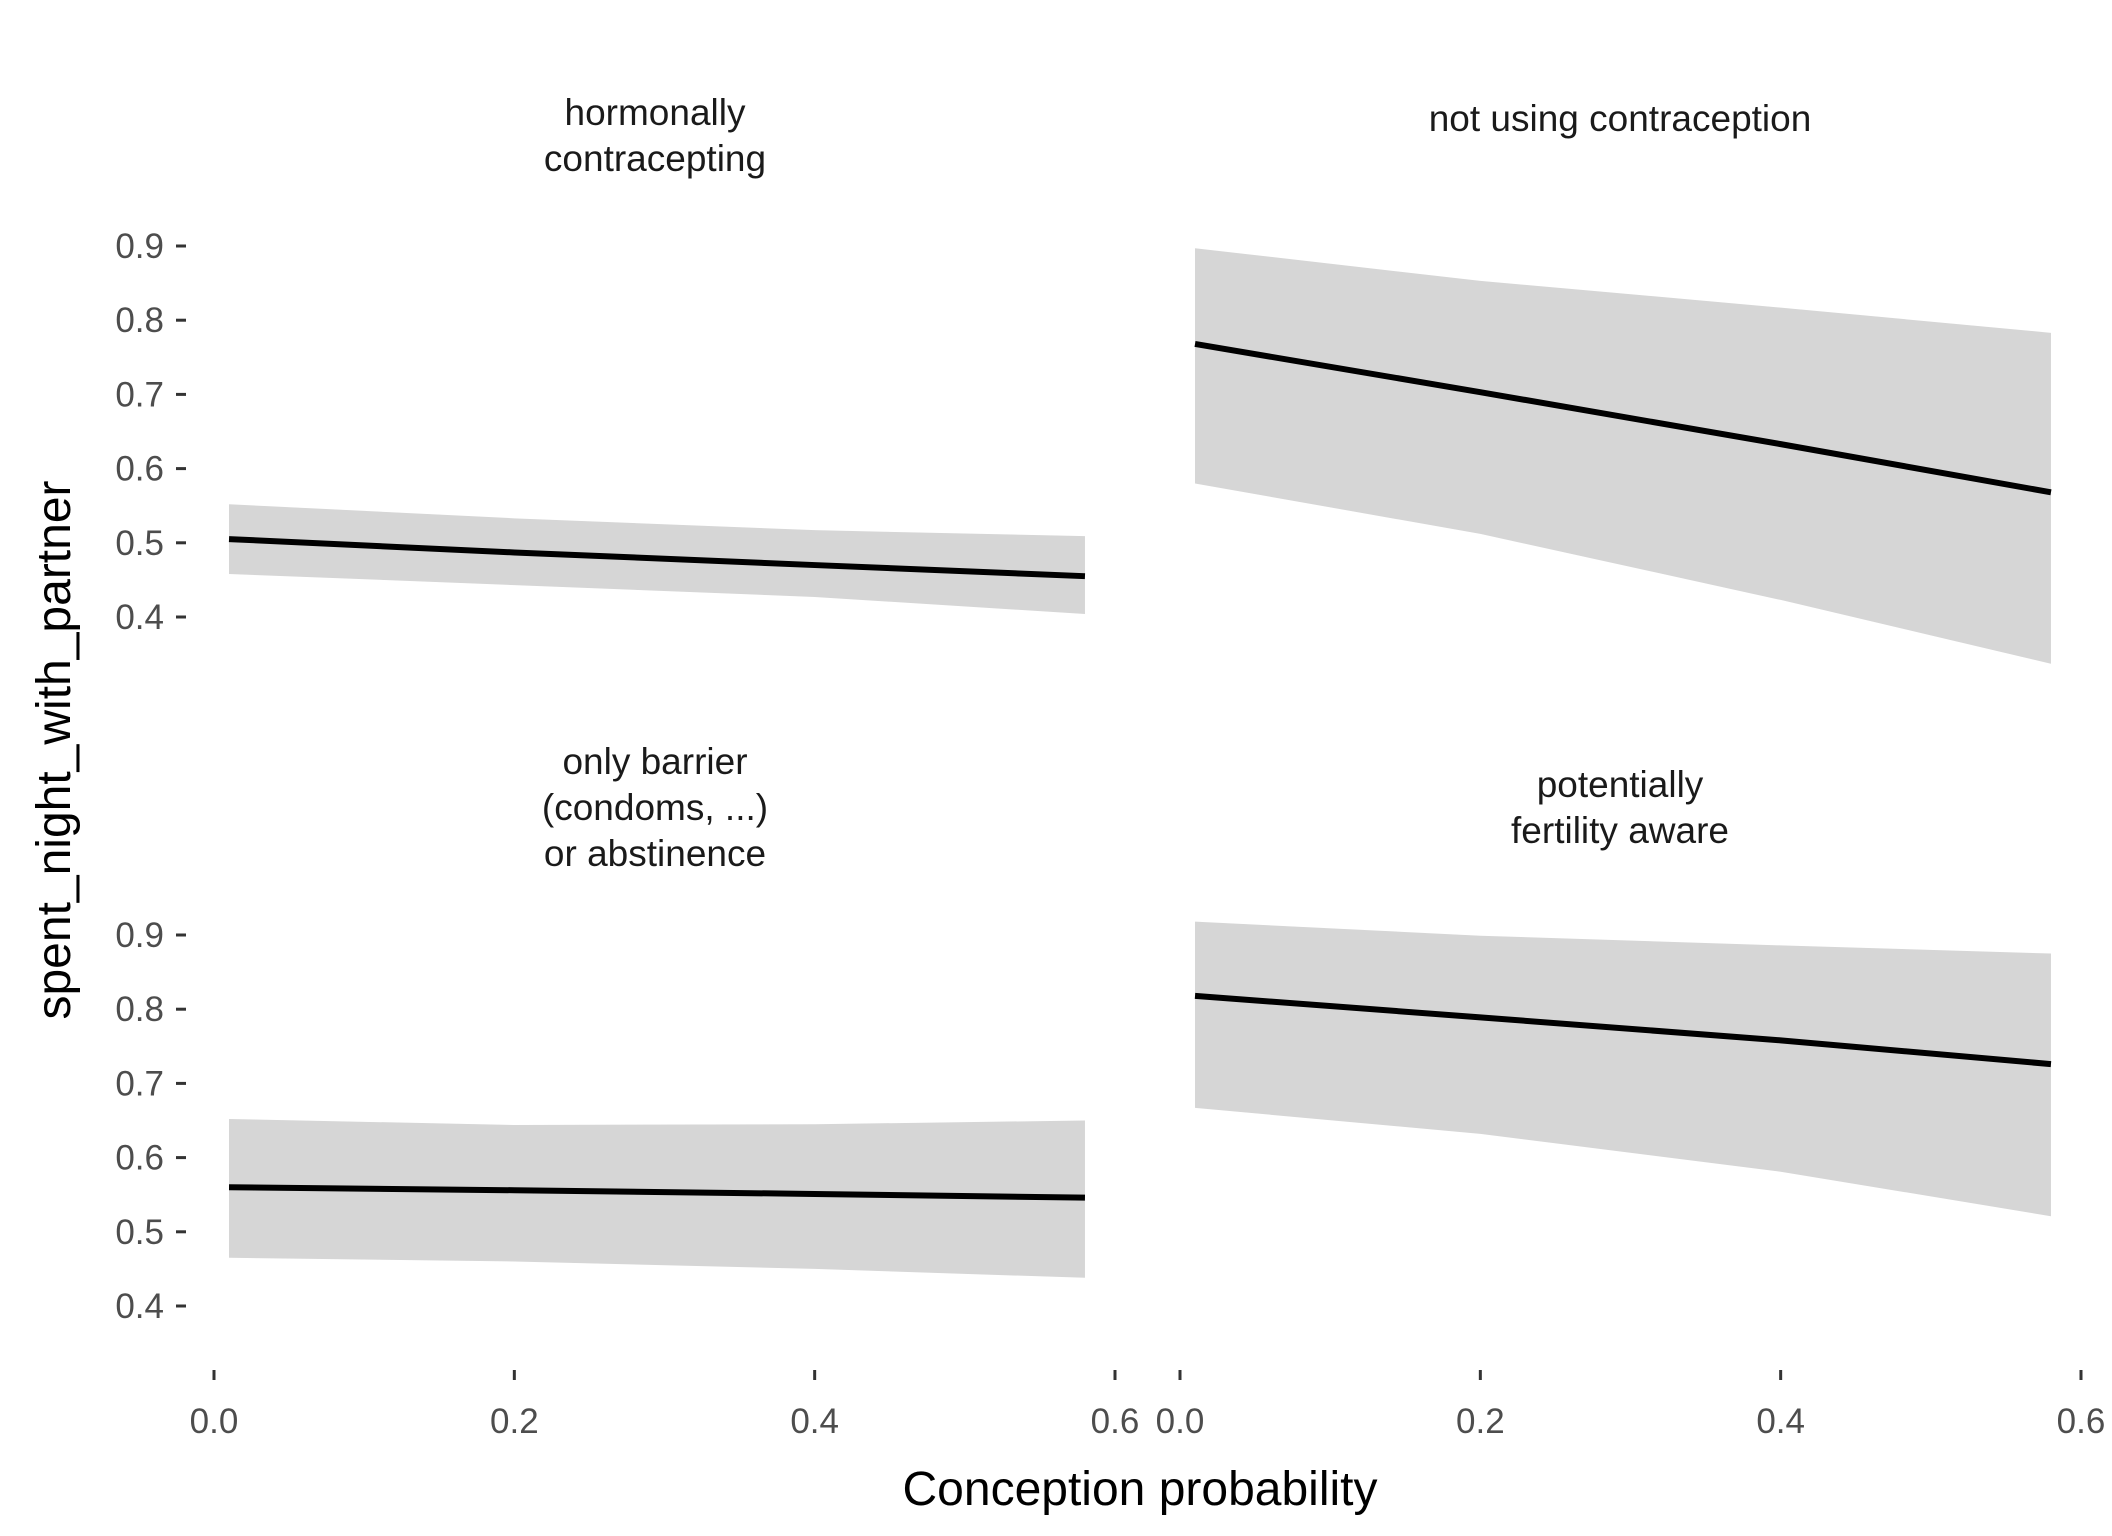  Describe the element at coordinates (1623, 418) in the screenshot. I see `panel-2-fit-line` at that location.